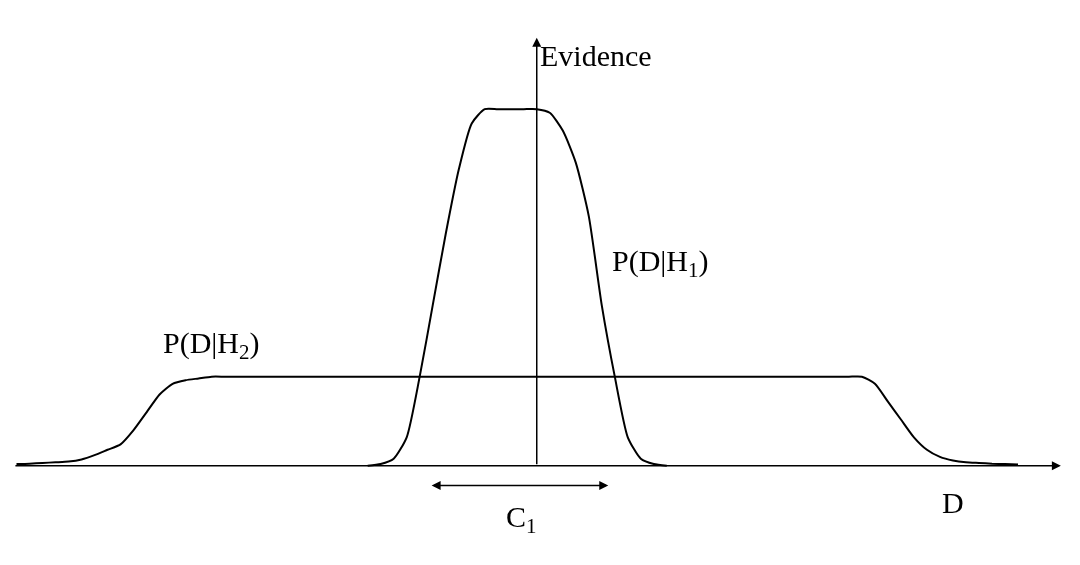 This screenshot has width=1080, height=565. I want to click on series-label: P(D|H$_{1}$), so click(660, 263).